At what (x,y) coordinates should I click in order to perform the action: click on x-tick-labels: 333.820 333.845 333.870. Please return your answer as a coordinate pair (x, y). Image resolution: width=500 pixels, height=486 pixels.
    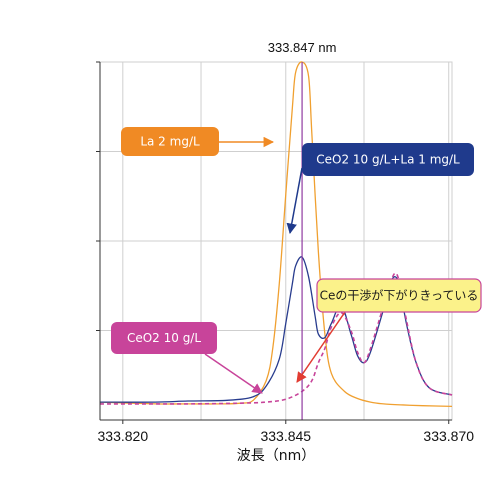
    Looking at the image, I should click on (286, 436).